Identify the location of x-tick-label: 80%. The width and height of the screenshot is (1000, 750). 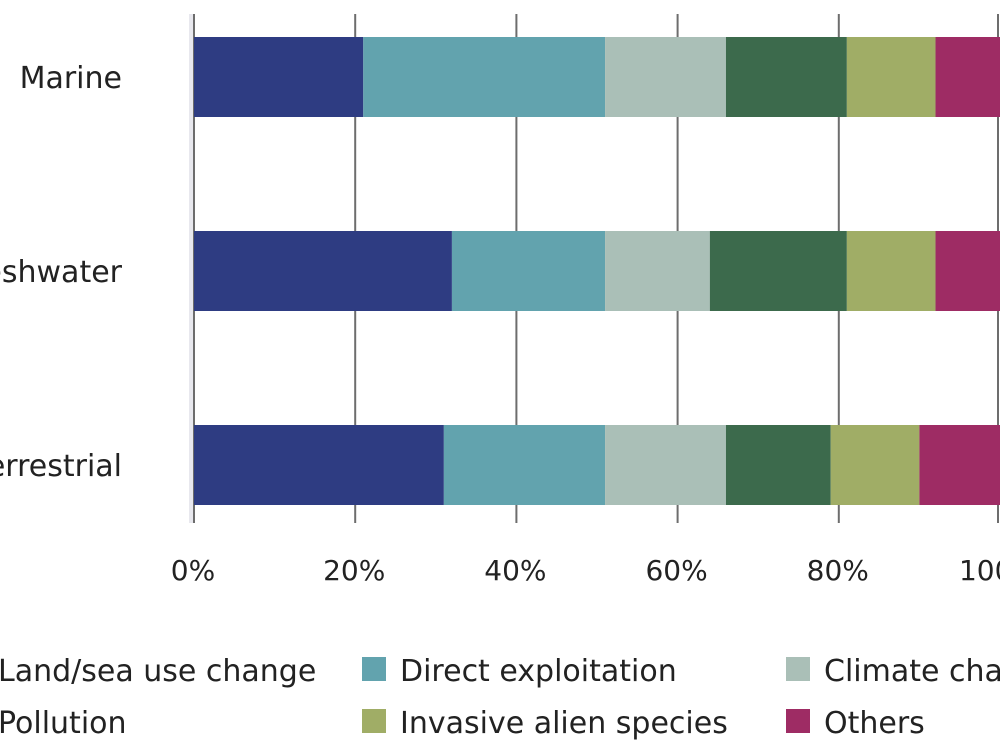
(838, 570).